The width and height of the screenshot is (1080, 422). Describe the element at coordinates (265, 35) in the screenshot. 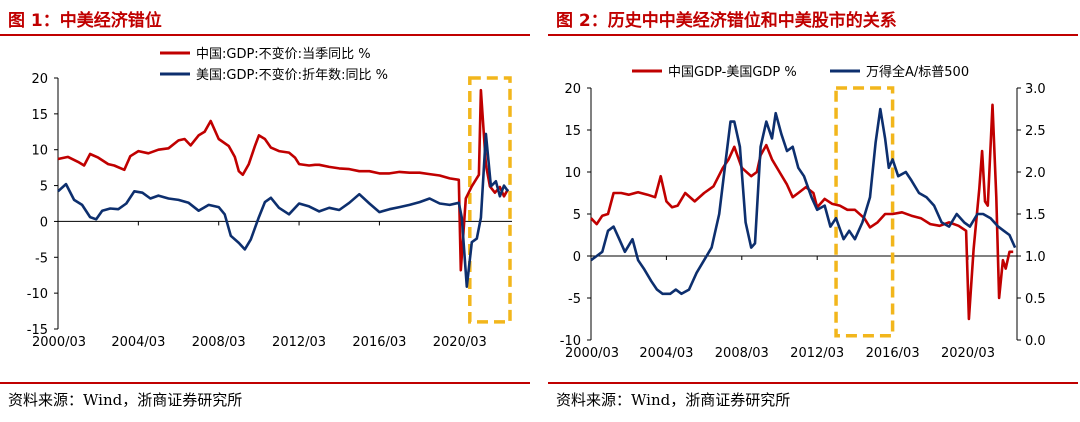

I see `figure-1-top-rule` at that location.